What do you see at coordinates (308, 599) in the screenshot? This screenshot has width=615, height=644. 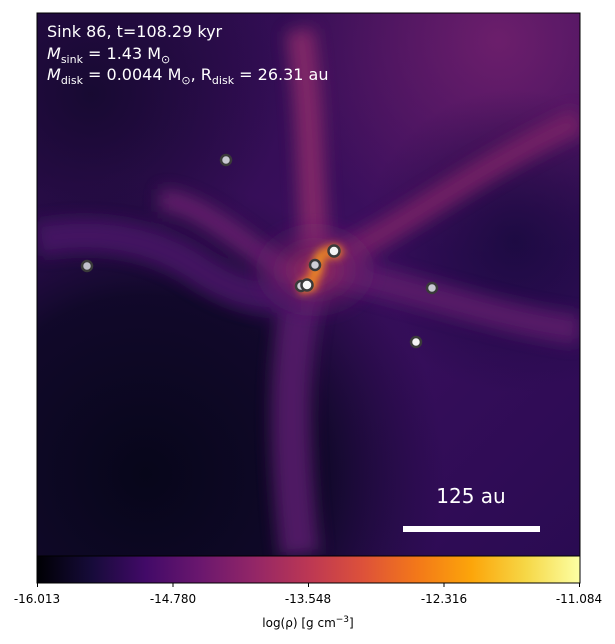 I see `colorbar-tick-label: -13.548` at bounding box center [308, 599].